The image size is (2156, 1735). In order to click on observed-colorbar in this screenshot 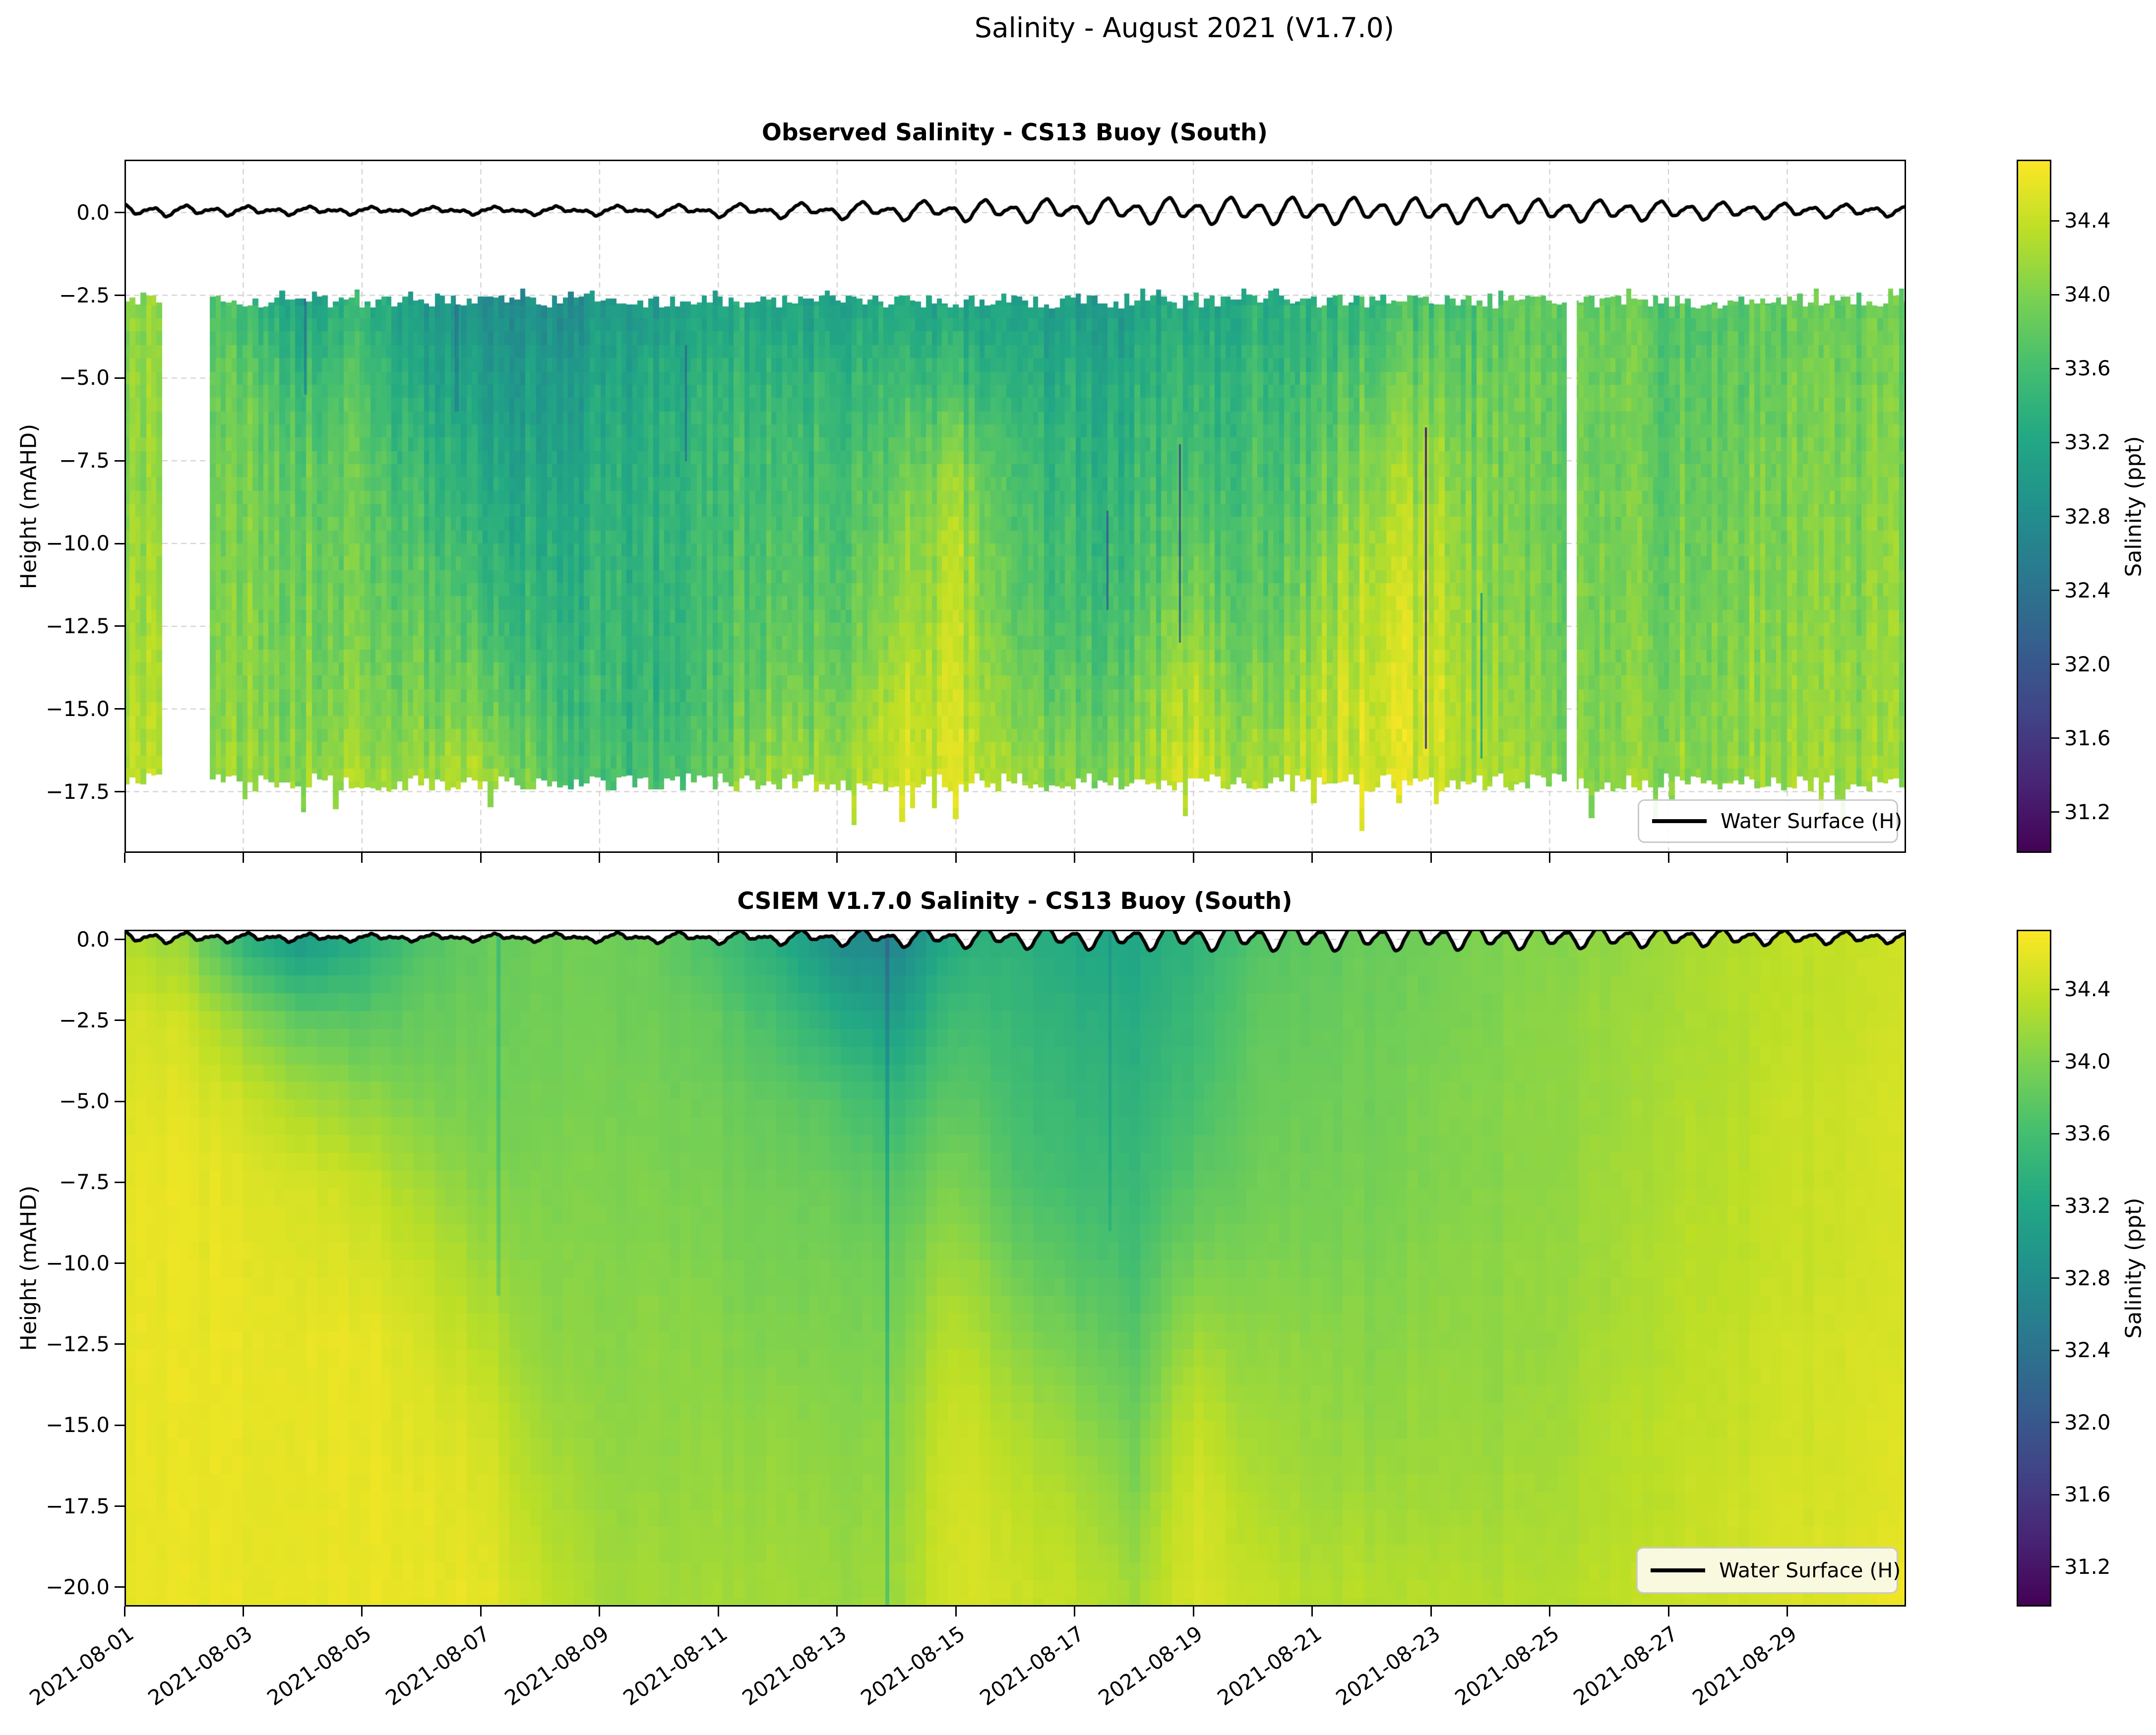, I will do `click(2034, 507)`.